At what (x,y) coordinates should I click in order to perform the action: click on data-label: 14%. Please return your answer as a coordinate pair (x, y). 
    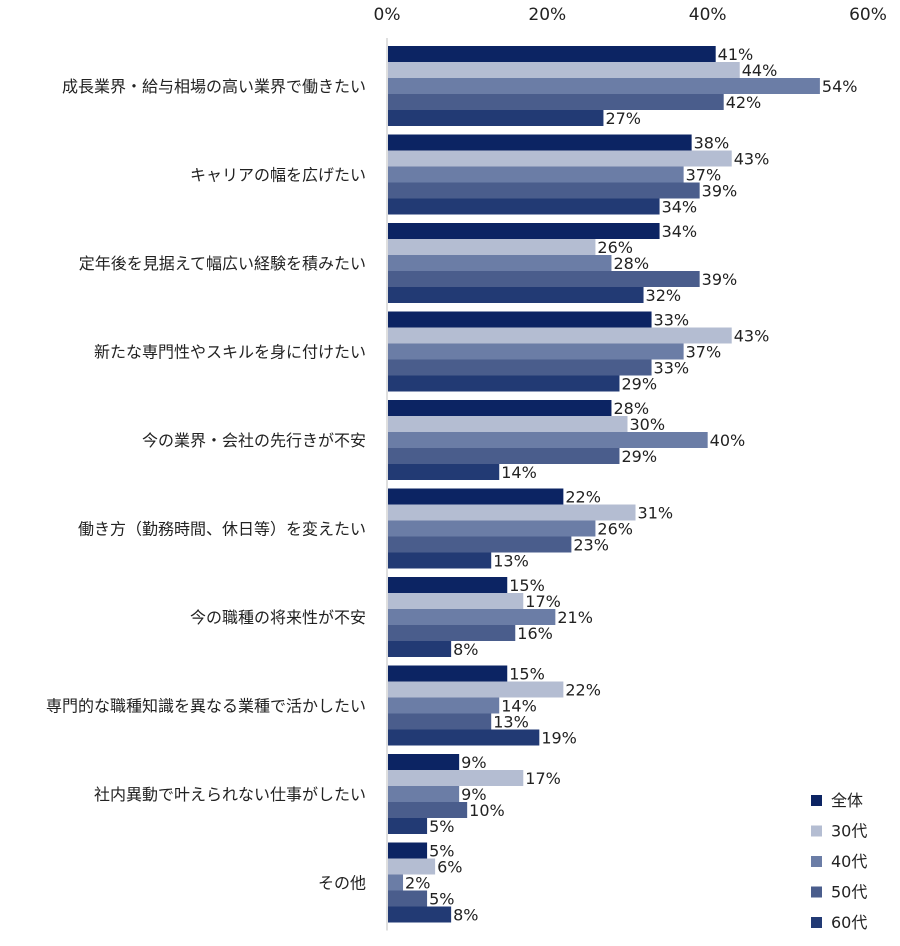
    Looking at the image, I should click on (519, 472).